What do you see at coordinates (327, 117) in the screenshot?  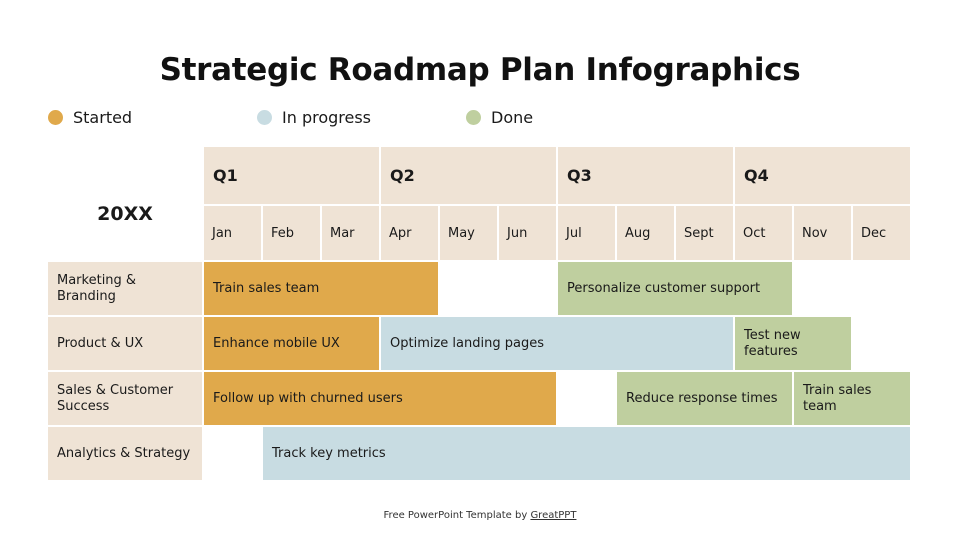 I see `legend-label: In progress` at bounding box center [327, 117].